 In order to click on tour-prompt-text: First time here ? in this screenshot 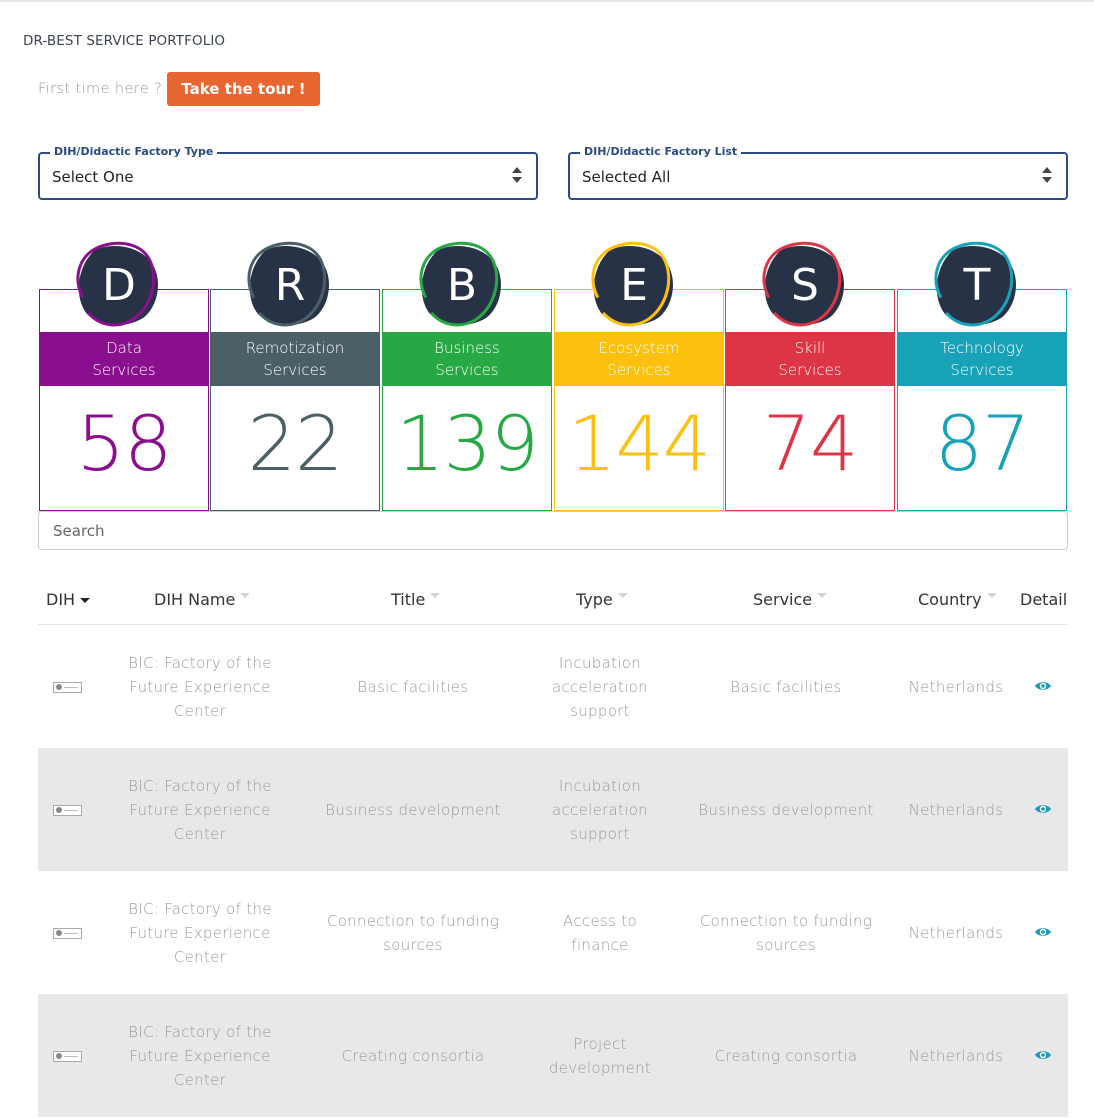, I will do `click(100, 89)`.